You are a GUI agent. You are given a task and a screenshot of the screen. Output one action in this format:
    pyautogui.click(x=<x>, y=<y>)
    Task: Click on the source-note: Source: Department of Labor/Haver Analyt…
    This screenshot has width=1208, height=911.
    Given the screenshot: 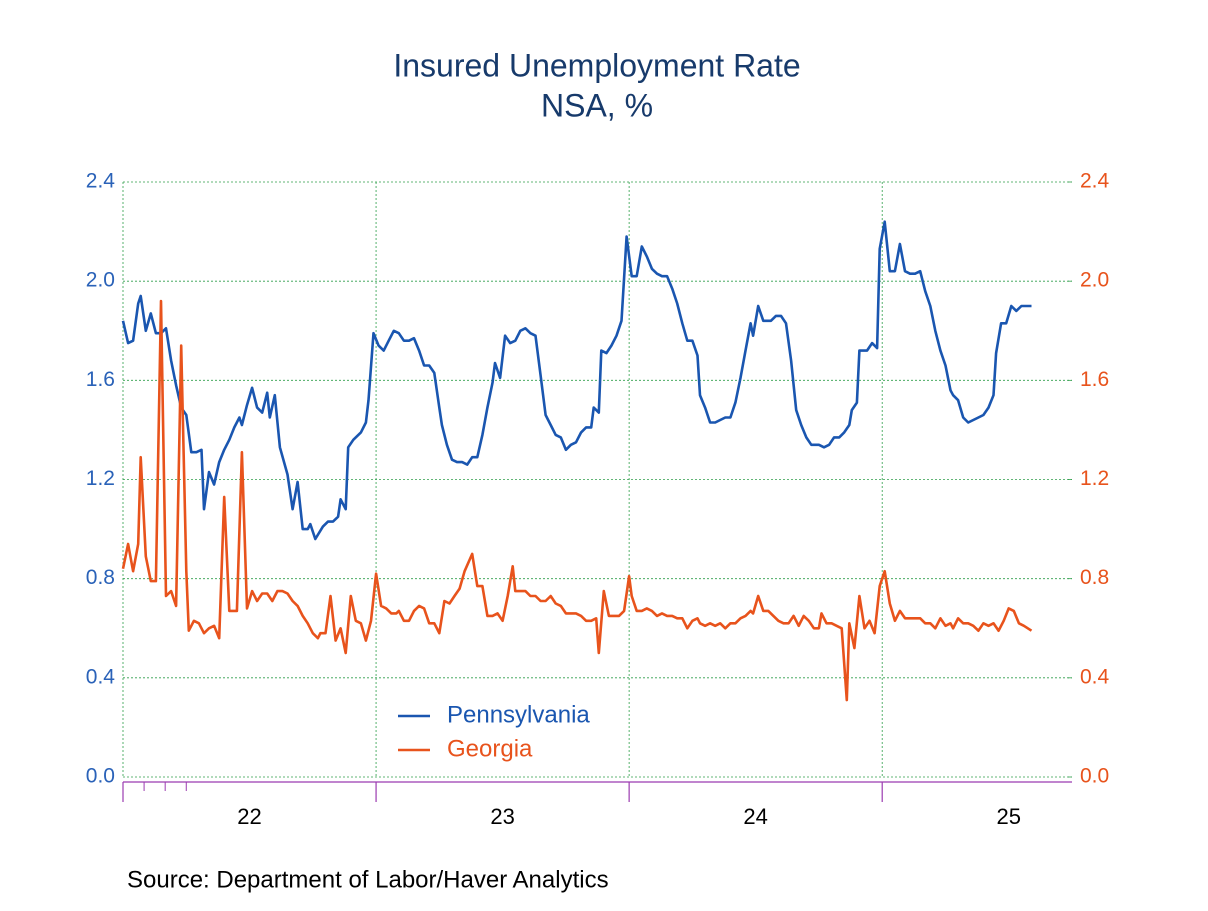 What is the action you would take?
    pyautogui.click(x=368, y=879)
    